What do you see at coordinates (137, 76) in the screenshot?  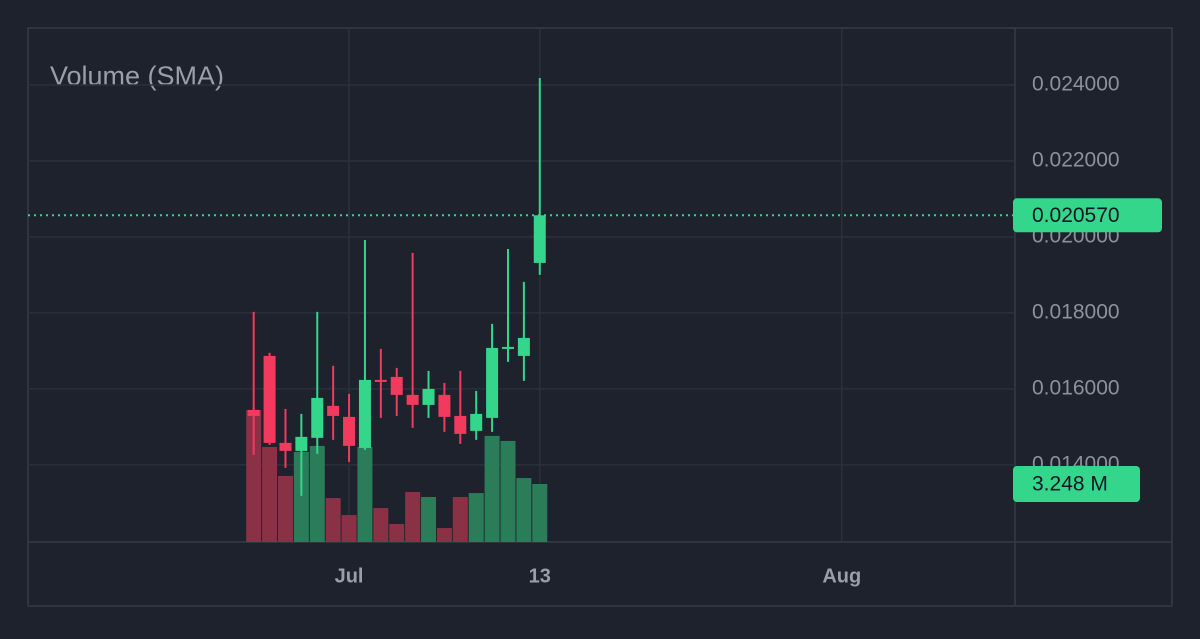 I see `indicator-label: Volume (SMA)` at bounding box center [137, 76].